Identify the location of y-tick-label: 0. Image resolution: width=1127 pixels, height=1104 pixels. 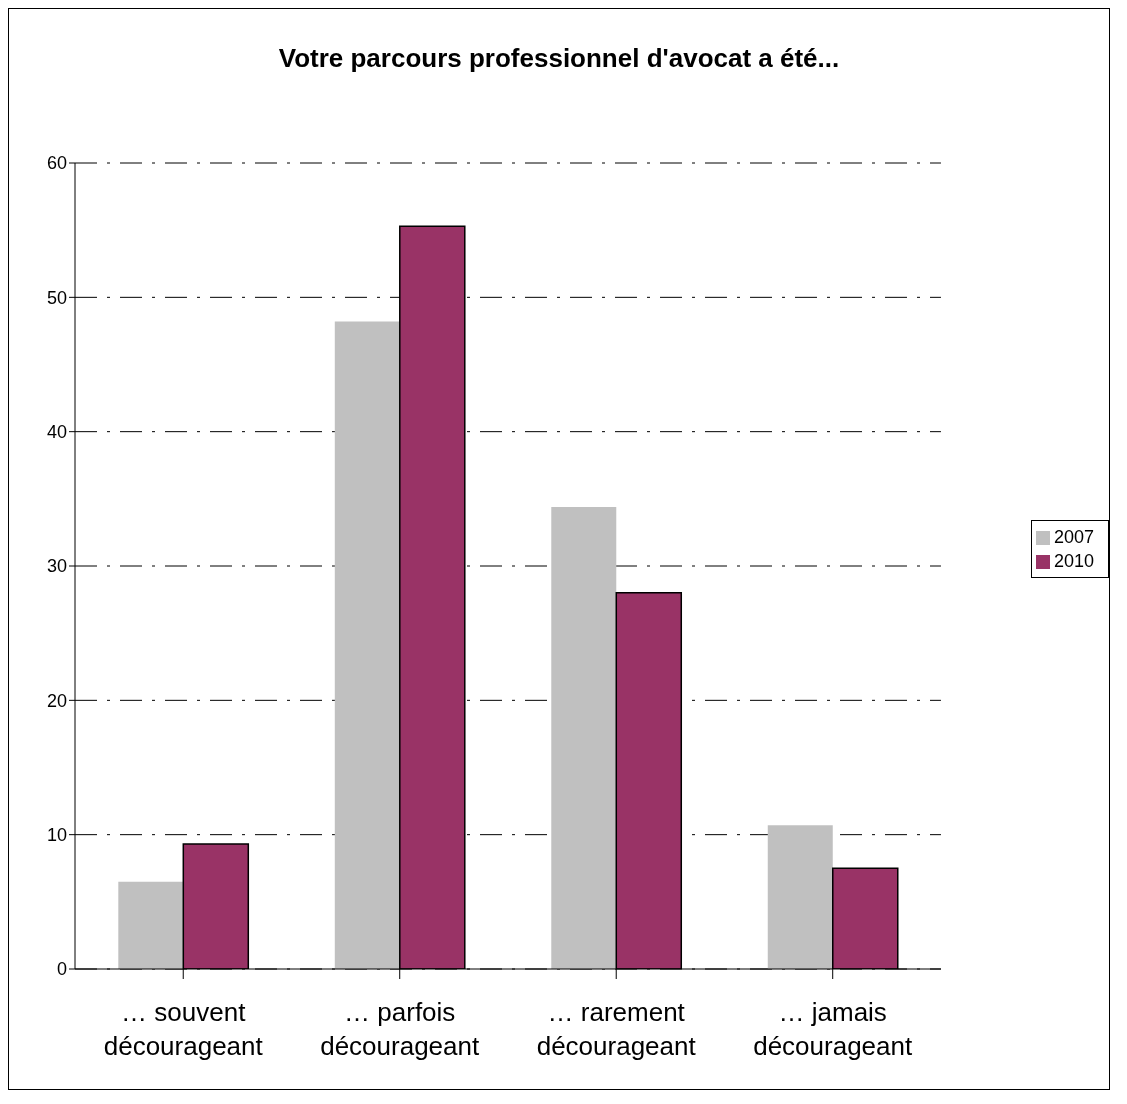
(61, 969).